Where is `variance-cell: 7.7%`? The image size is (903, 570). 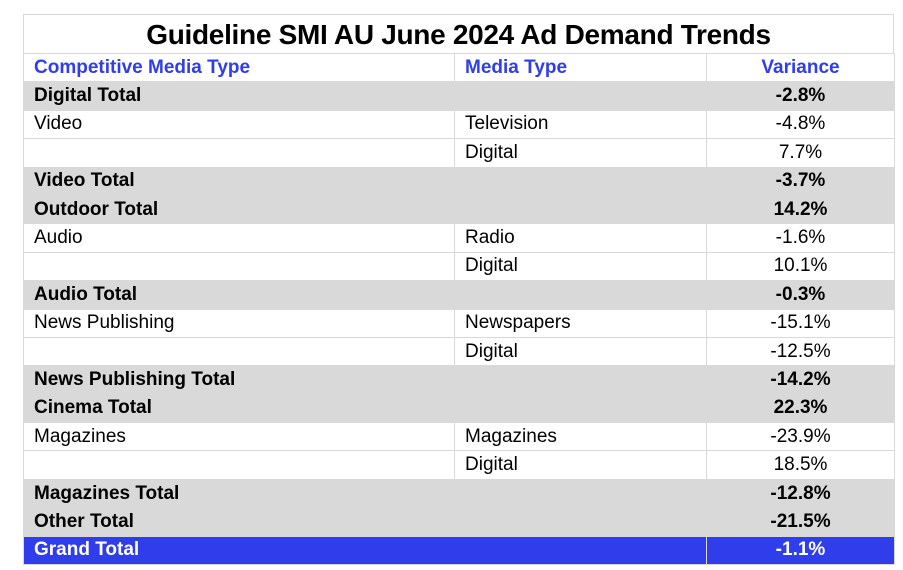
variance-cell: 7.7% is located at coordinates (800, 153).